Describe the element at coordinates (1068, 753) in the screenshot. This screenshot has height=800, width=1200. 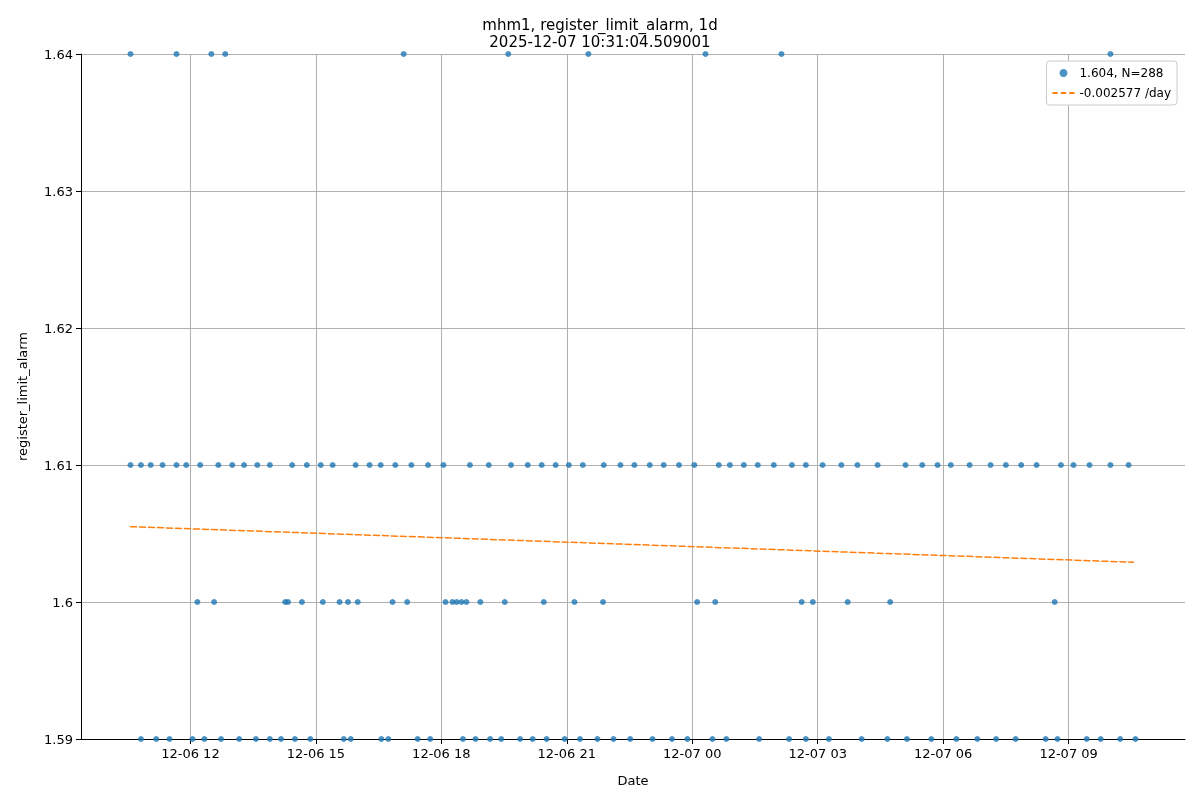
I see `x-tick-label: 12-07 09` at that location.